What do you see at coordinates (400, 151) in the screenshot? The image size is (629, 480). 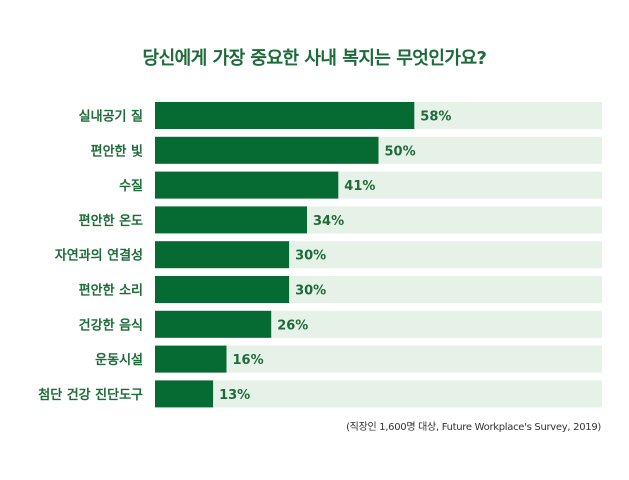 I see `value-label: 50%` at bounding box center [400, 151].